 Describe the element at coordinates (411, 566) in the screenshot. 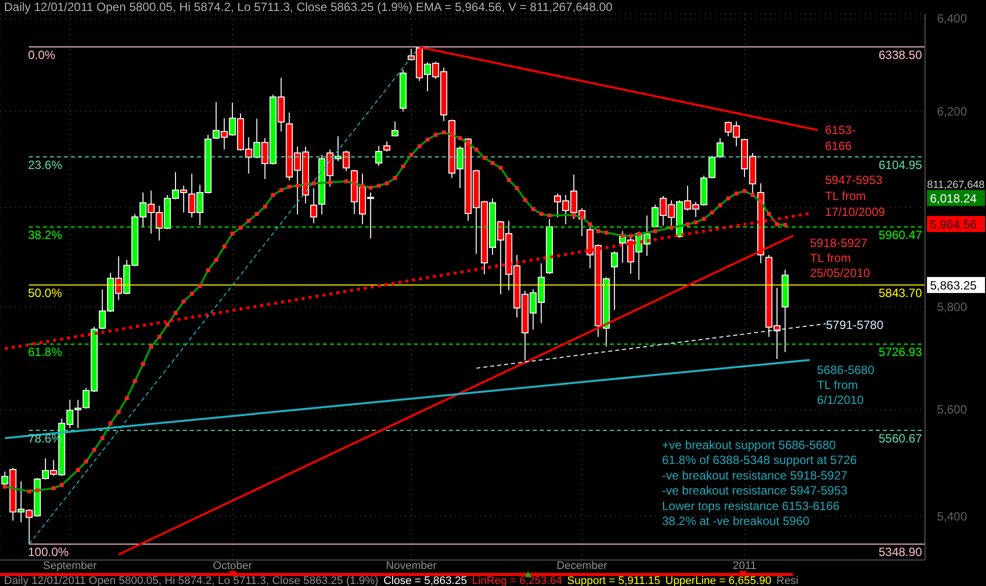

I see `x-tick-label: November` at that location.